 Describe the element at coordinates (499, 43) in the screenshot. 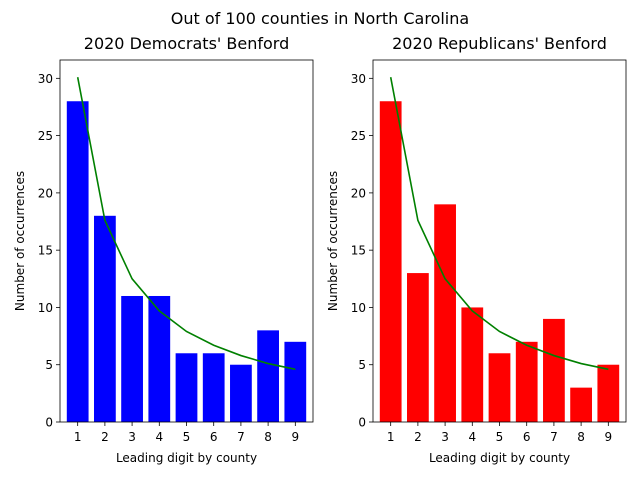

I see `chart-title: 2020 Republicans' Benford` at that location.